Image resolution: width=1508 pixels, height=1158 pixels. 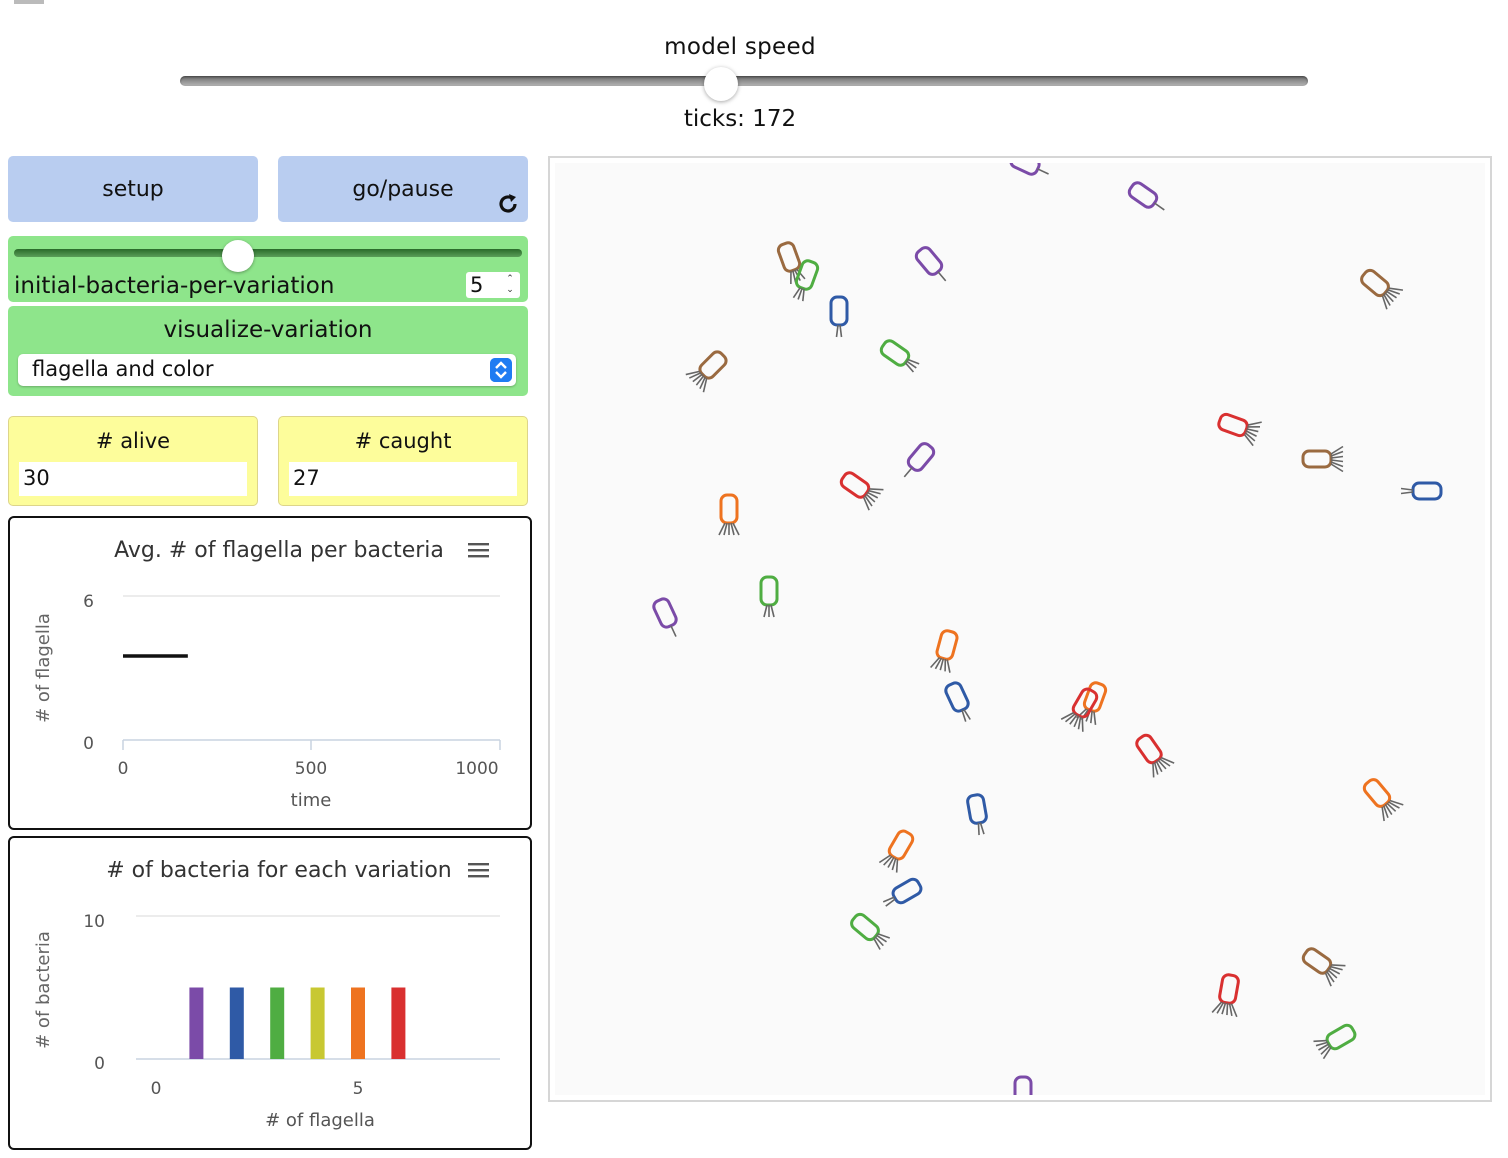 I want to click on go-pause-button: go/pause, so click(x=403, y=189).